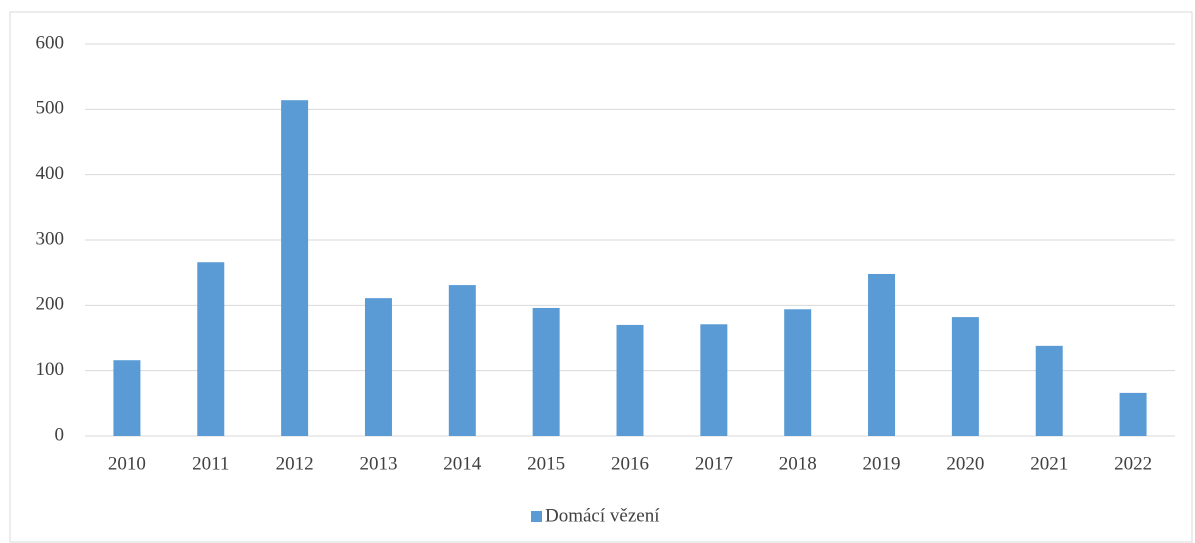  What do you see at coordinates (1049, 463) in the screenshot?
I see `x-tick-label: 2021` at bounding box center [1049, 463].